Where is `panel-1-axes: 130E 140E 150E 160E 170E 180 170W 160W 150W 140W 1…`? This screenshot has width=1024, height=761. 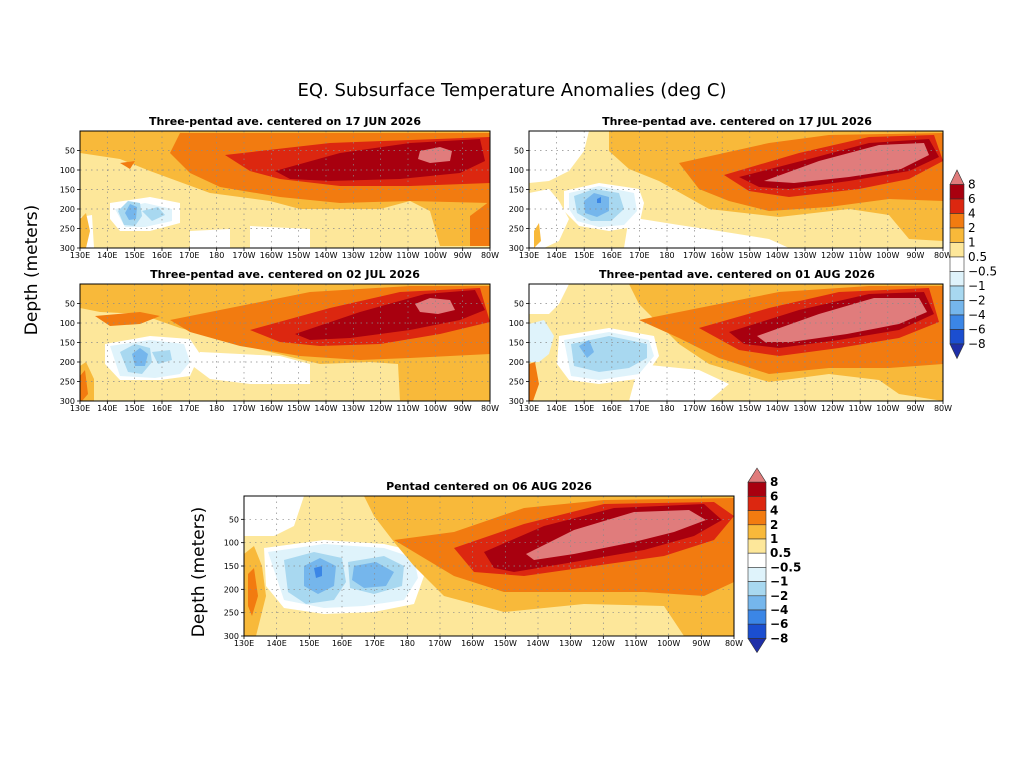 panel-1-axes: 130E 140E 150E 160E 170E 180 170W 160W 150W 140W 1… is located at coordinates (279, 195).